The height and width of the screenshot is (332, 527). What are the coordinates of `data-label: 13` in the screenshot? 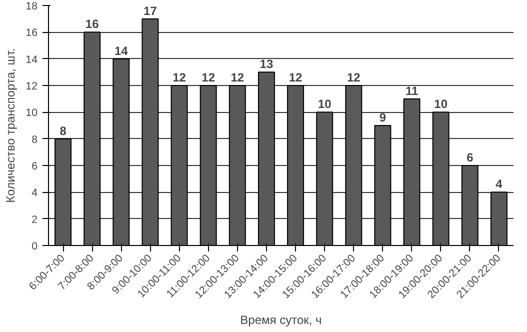 It's located at (267, 64).